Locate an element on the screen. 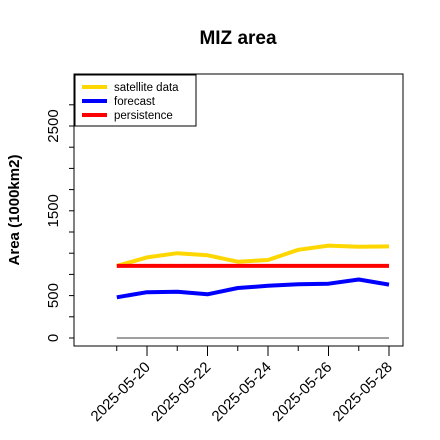  series-line-forecast is located at coordinates (253, 288).